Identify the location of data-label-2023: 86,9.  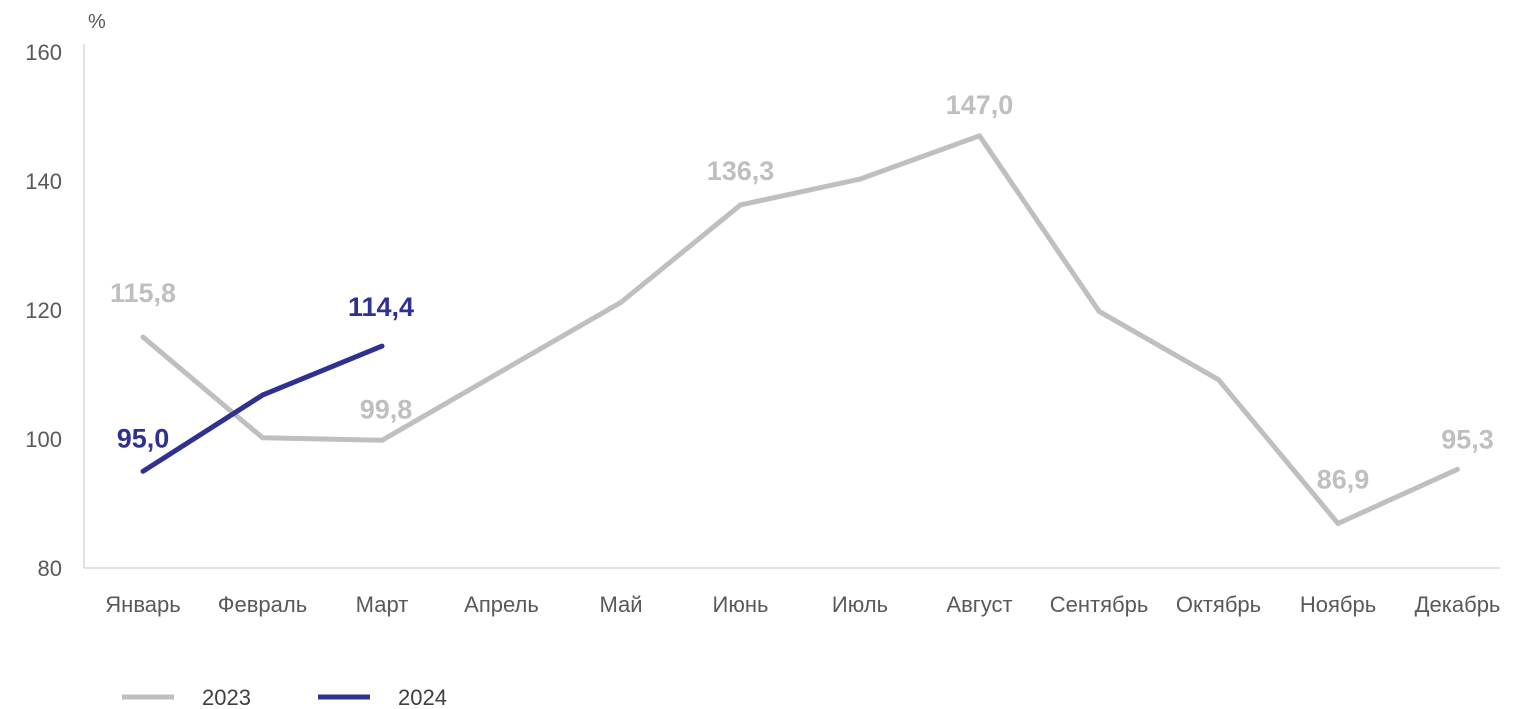
(1343, 479).